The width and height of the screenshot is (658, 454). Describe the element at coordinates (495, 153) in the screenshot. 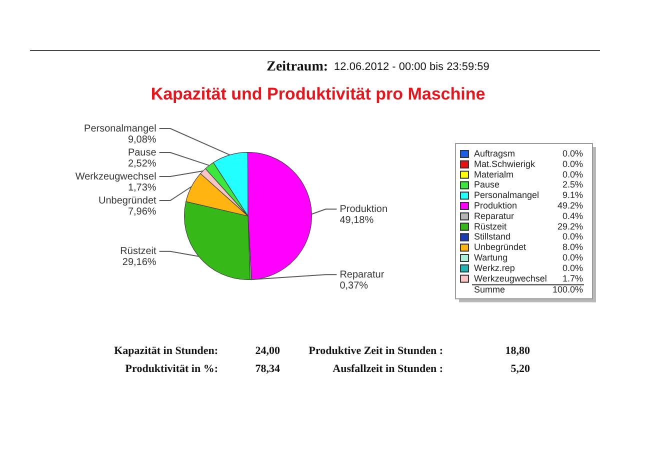

I see `legend-label: Auftragsm` at that location.